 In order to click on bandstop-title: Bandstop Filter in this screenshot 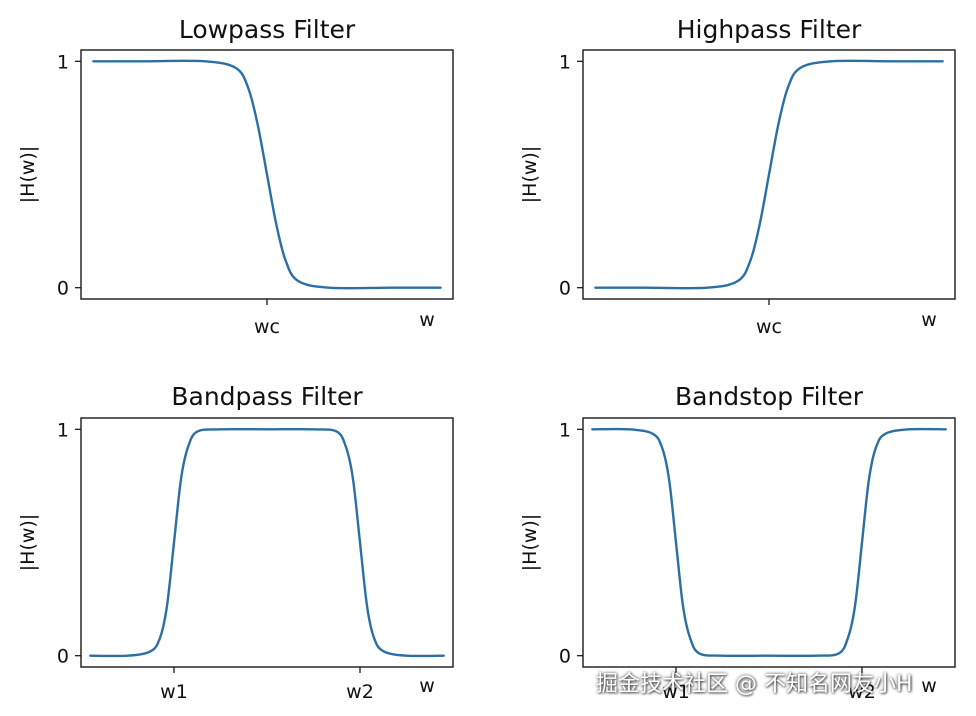, I will do `click(769, 396)`.